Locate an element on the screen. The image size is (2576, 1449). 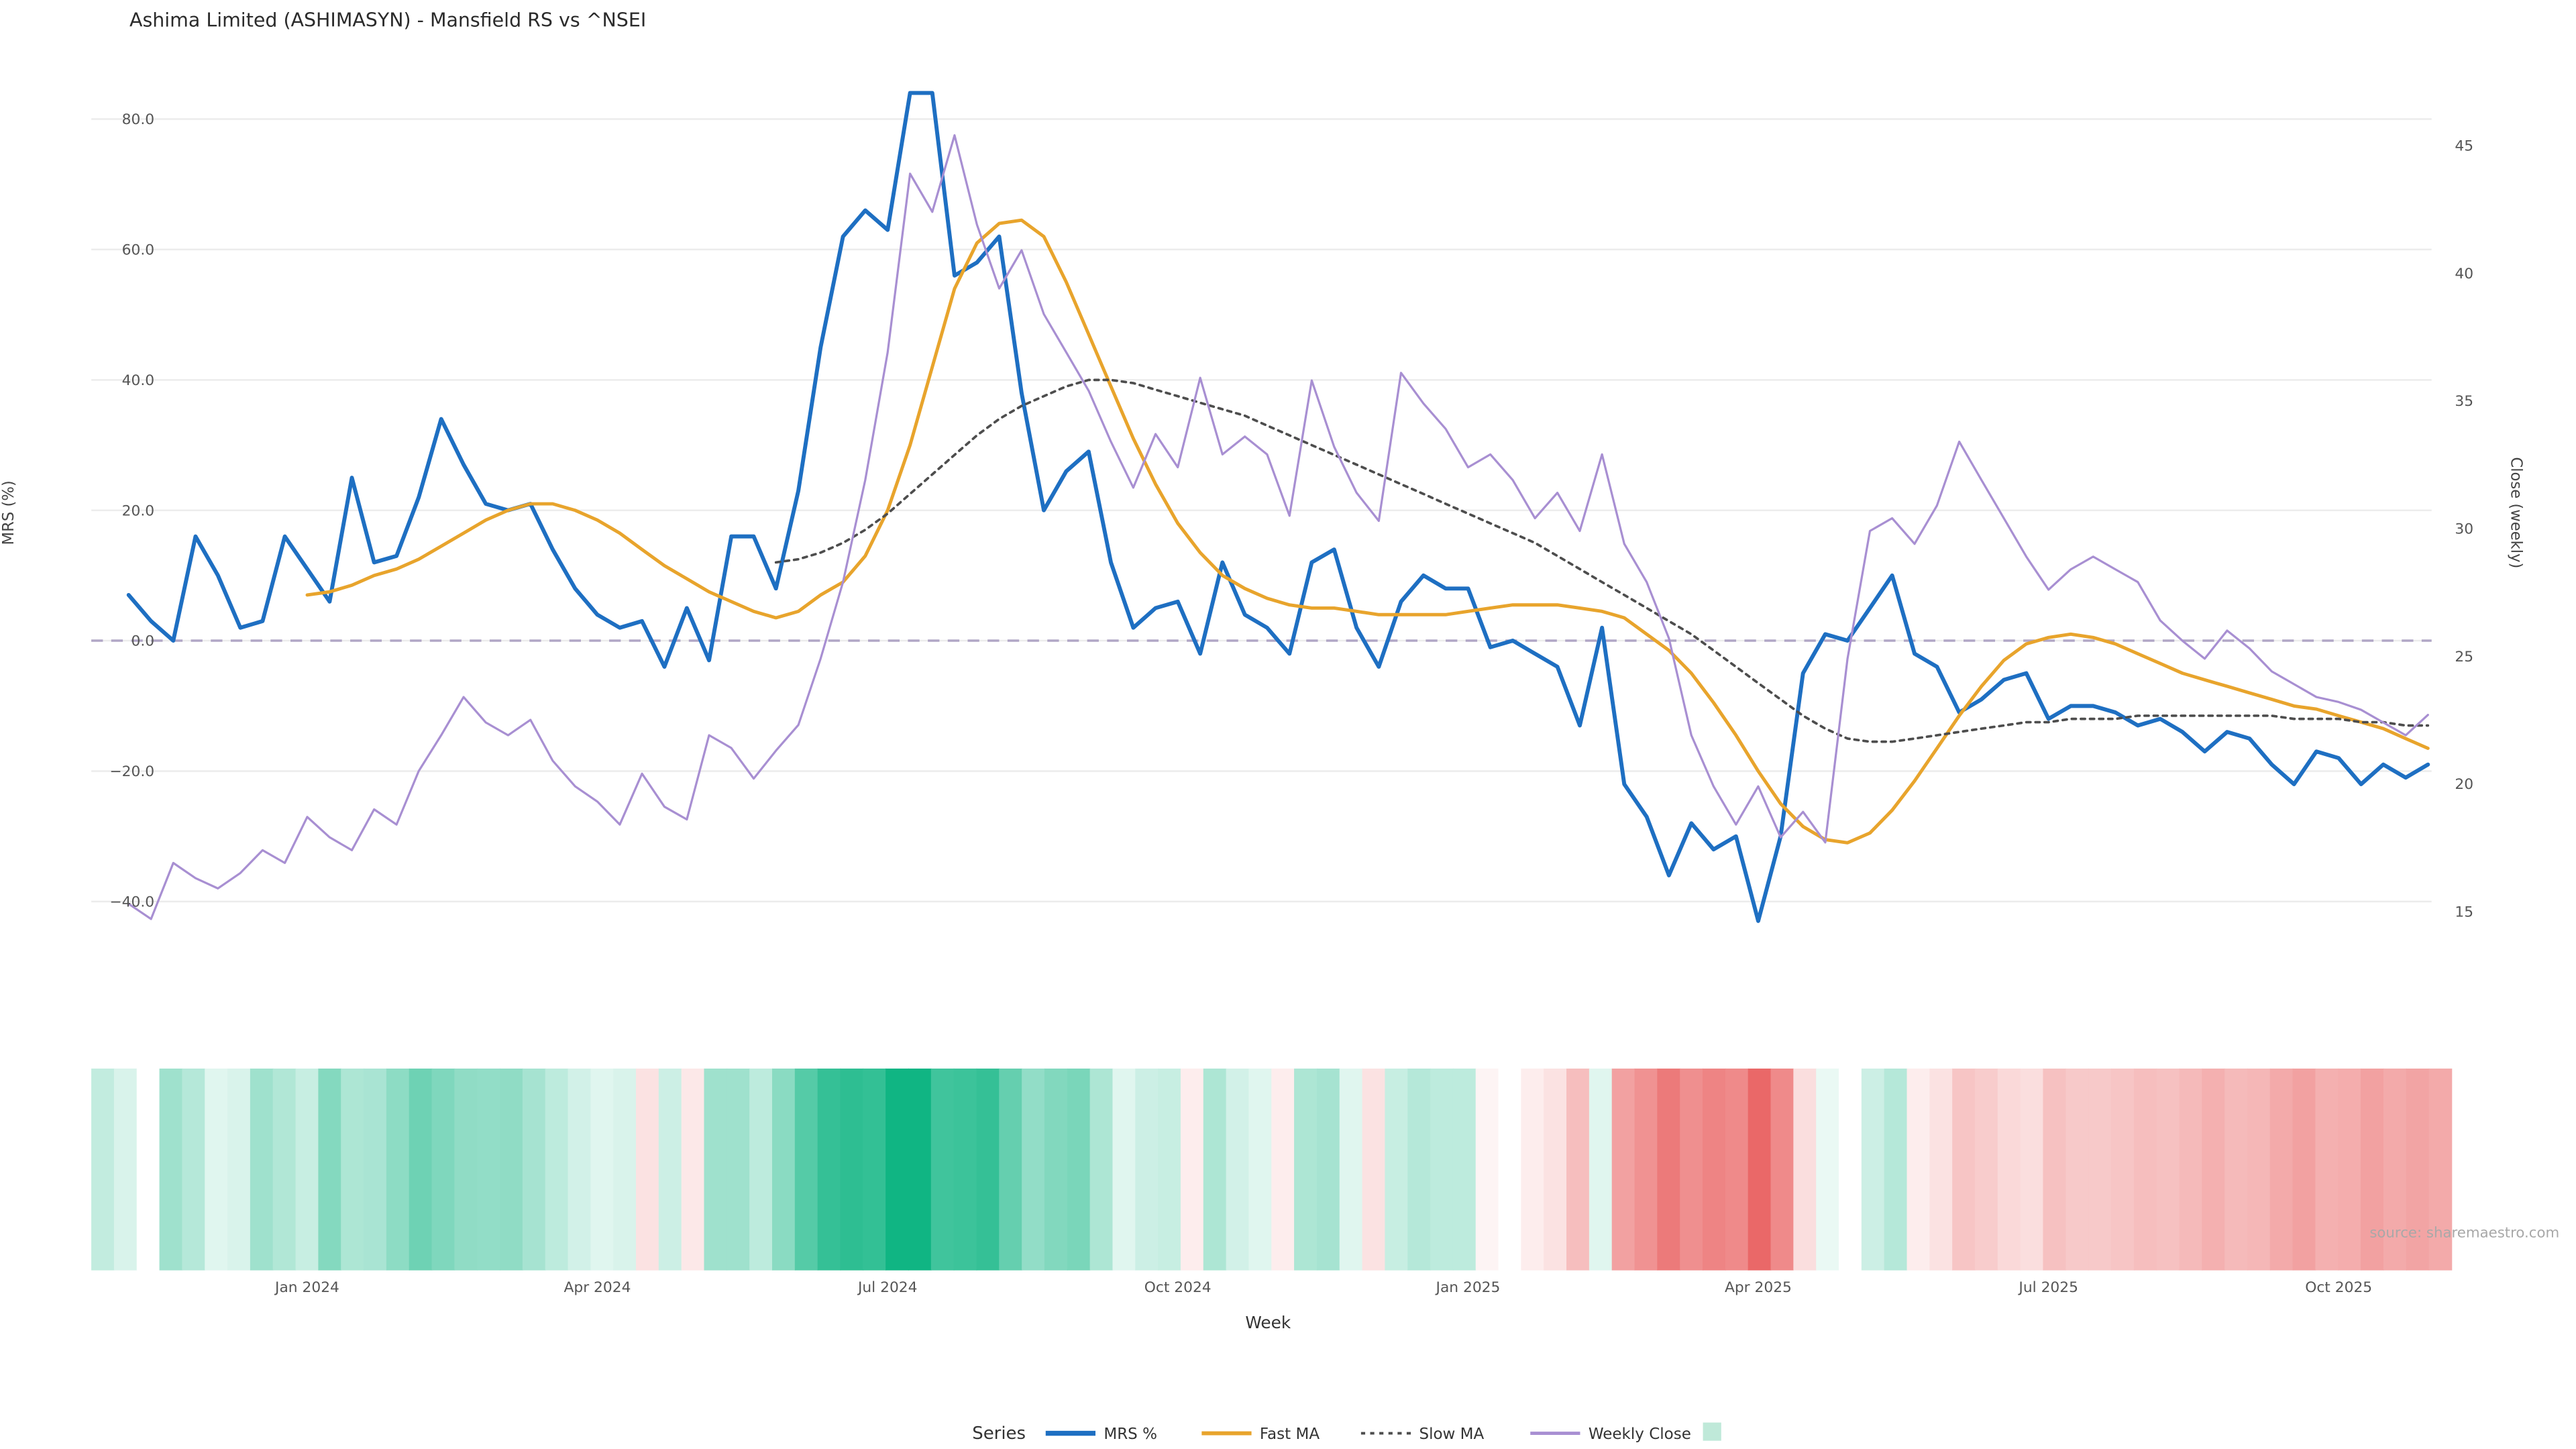
x-axis-tick-label: Apr 2025 is located at coordinates (1758, 1287).